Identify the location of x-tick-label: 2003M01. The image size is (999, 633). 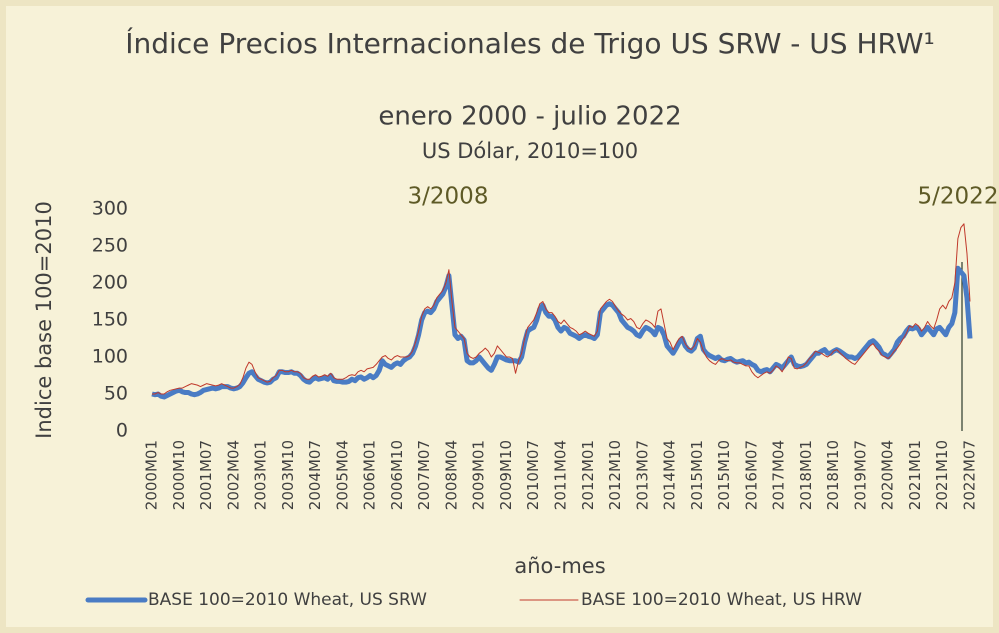
(261, 475).